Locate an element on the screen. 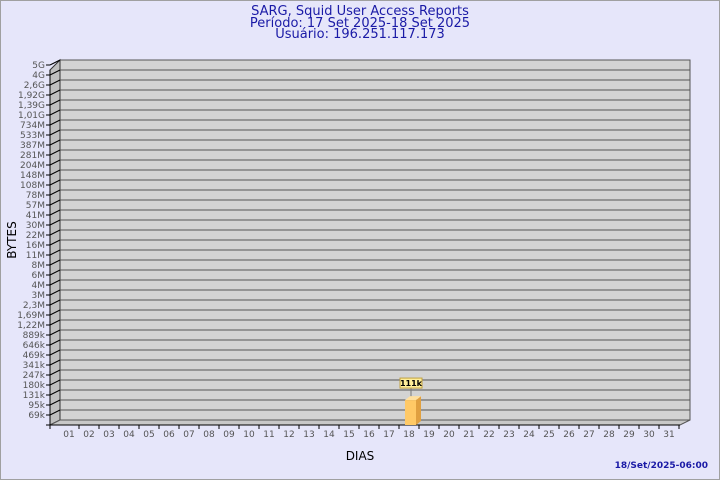 The width and height of the screenshot is (720, 480). x-tick-label: 25 is located at coordinates (548, 435).